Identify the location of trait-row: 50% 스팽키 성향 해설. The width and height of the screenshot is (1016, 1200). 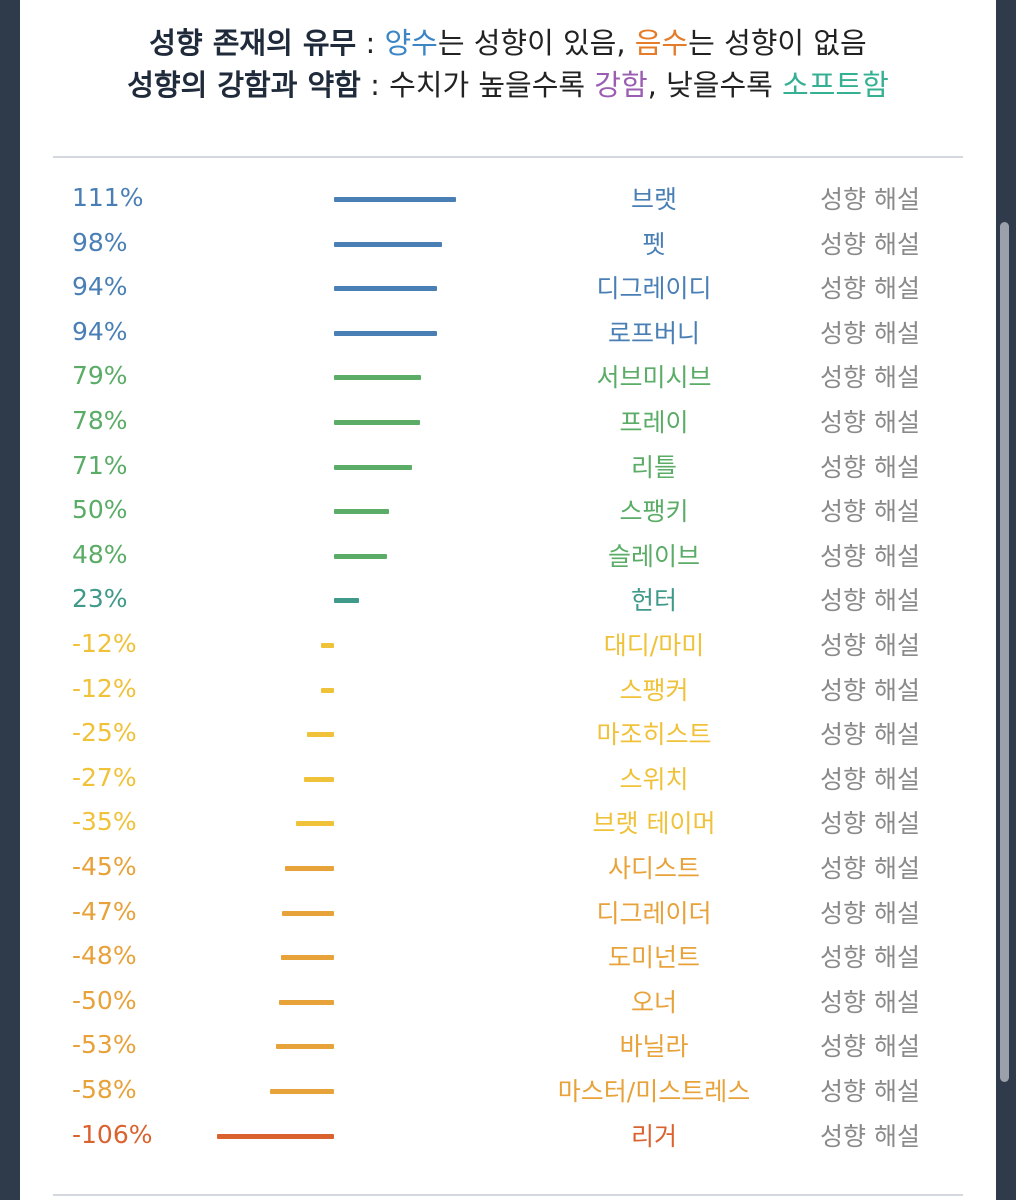
(508, 512).